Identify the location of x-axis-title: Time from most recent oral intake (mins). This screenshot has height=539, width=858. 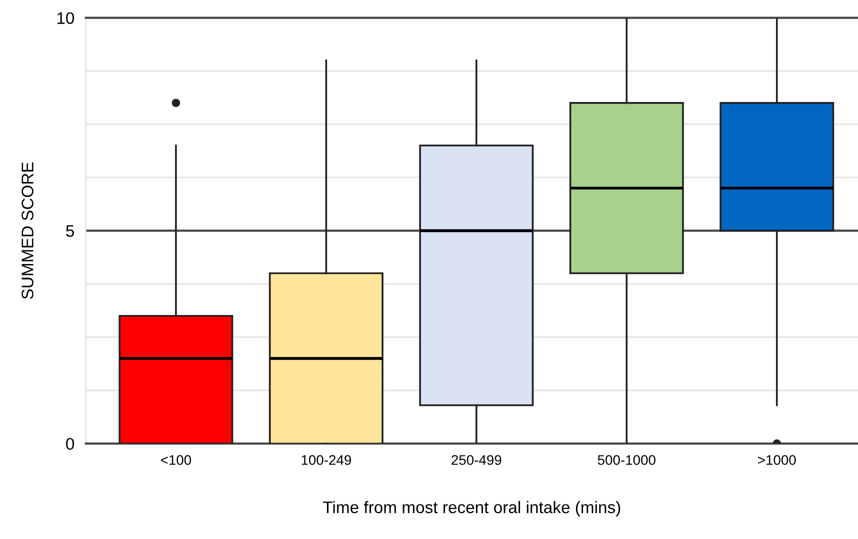
(471, 508).